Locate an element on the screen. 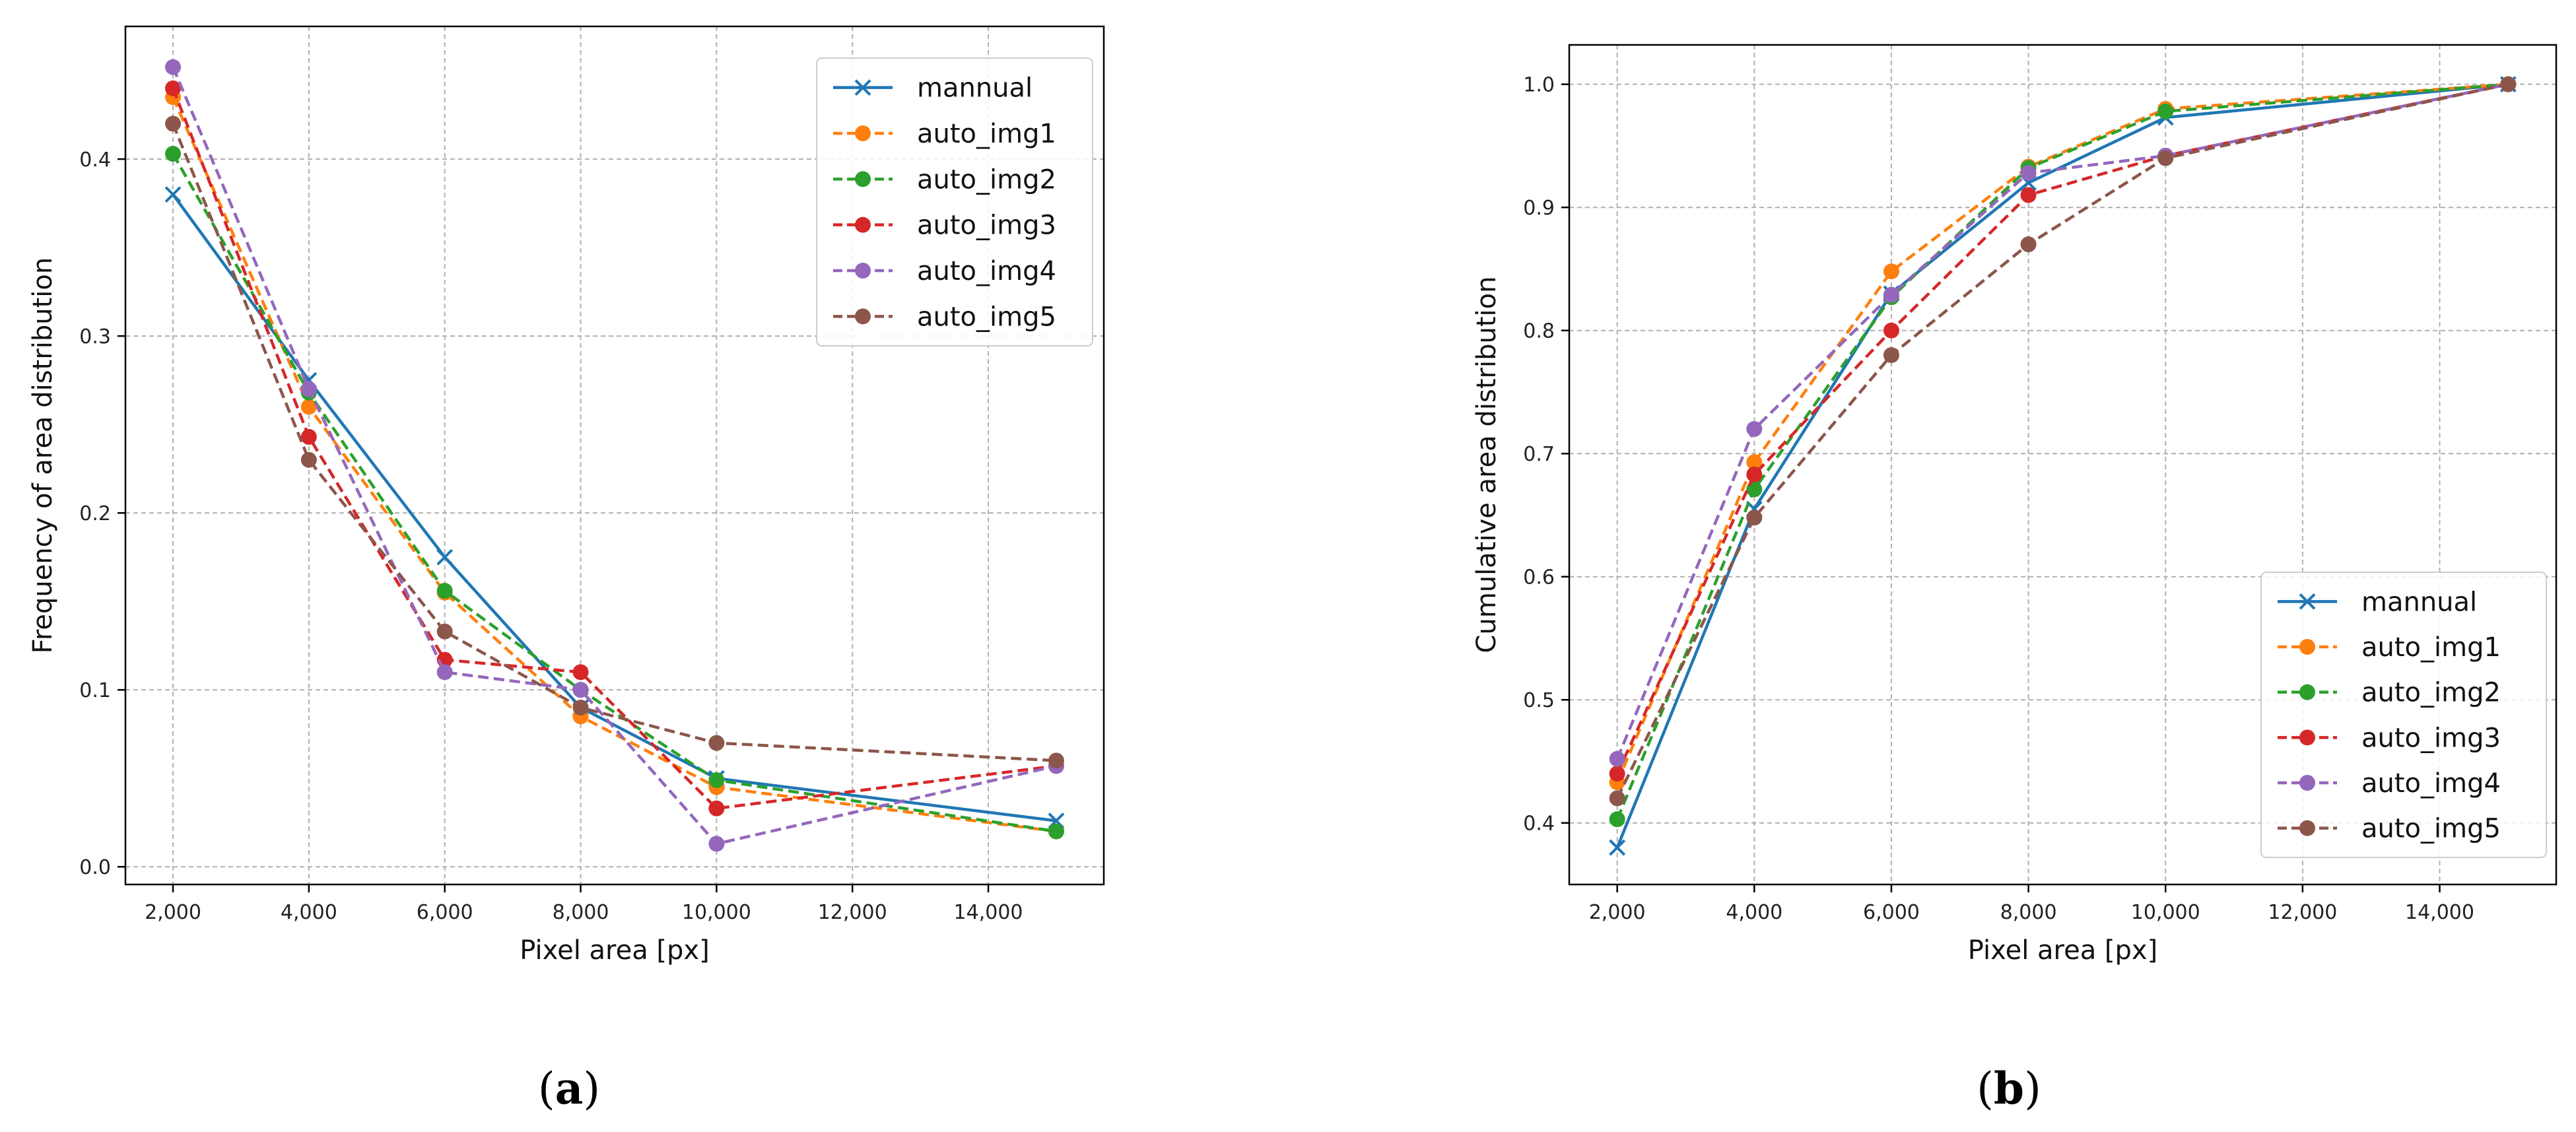 This screenshot has width=2576, height=1132. y-tick-label: 0.0 is located at coordinates (95, 867).